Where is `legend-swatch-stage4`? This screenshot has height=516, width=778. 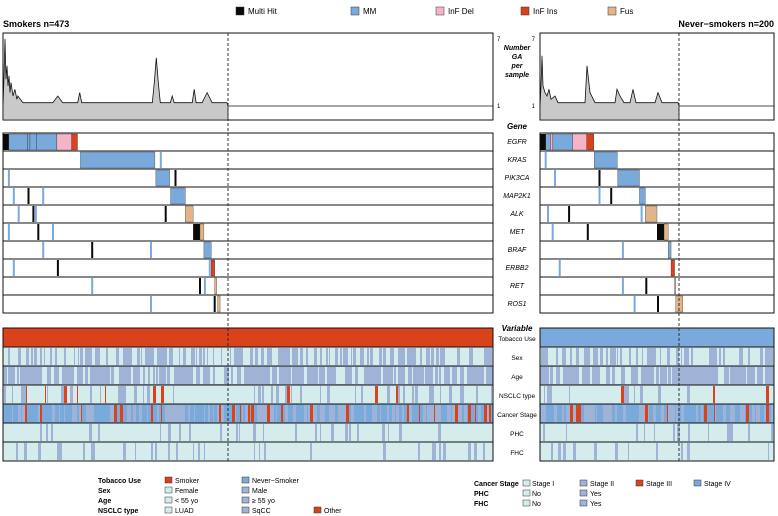
legend-swatch-stage4 is located at coordinates (697, 483).